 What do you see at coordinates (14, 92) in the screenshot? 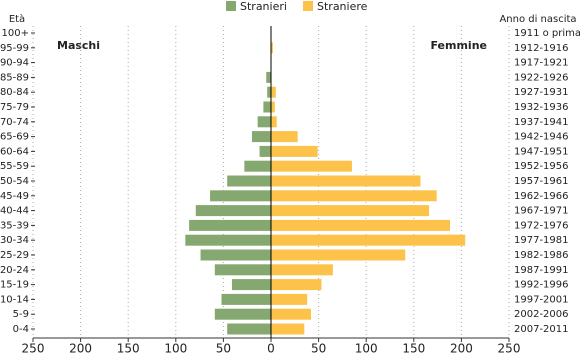
I see `age-label: 80-84` at bounding box center [14, 92].